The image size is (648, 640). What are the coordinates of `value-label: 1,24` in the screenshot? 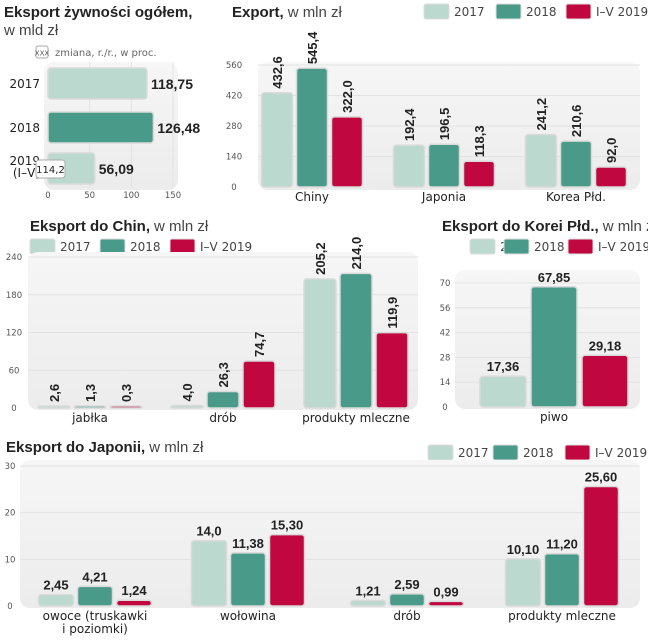 It's located at (134, 590).